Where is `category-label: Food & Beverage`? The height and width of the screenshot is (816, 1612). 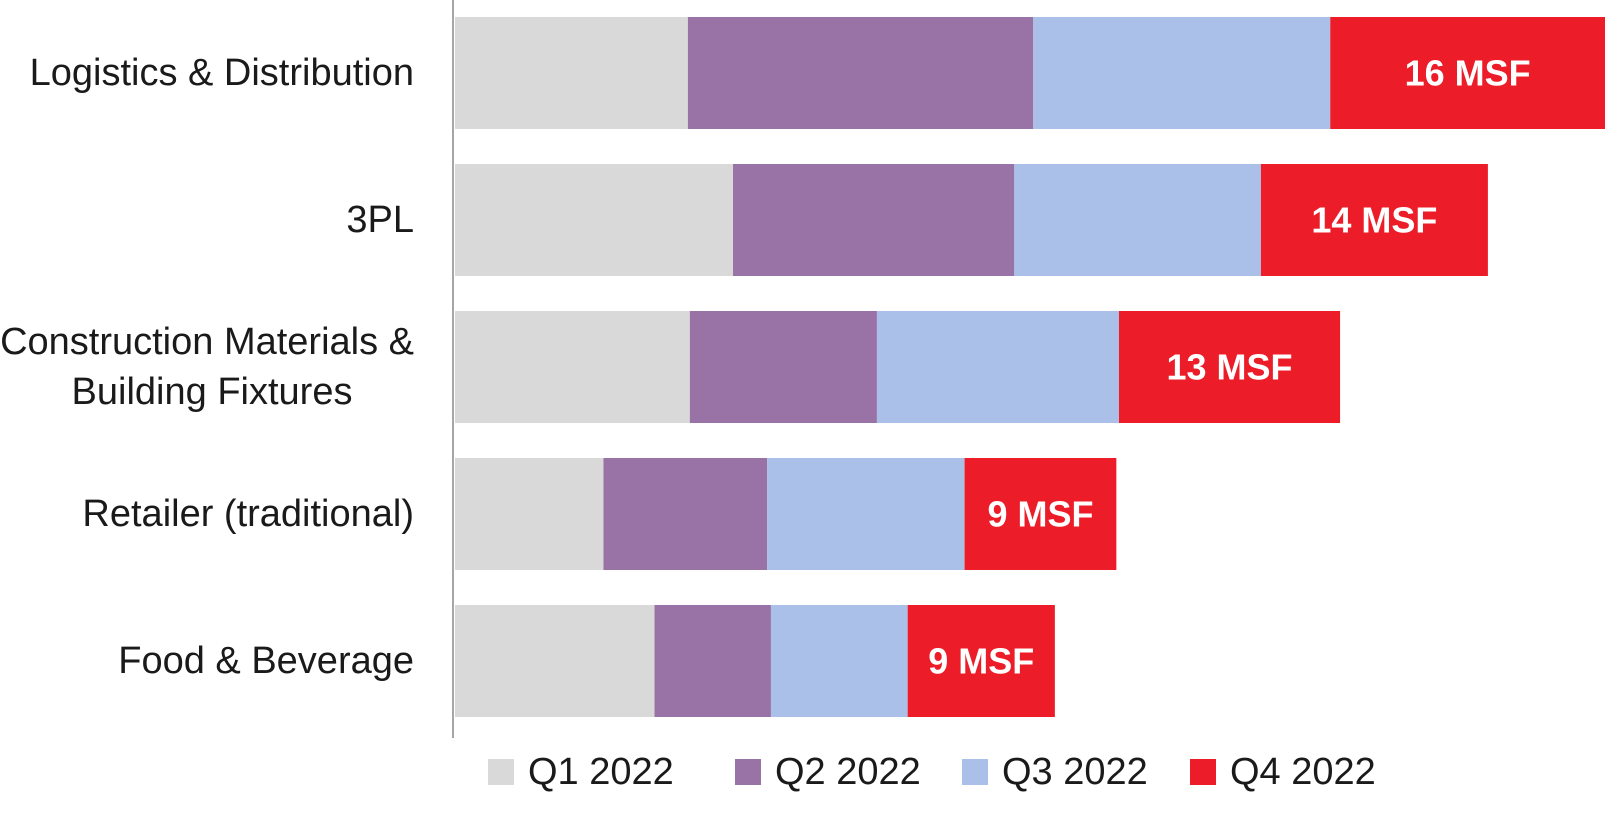
category-label: Food & Beverage is located at coordinates (266, 661).